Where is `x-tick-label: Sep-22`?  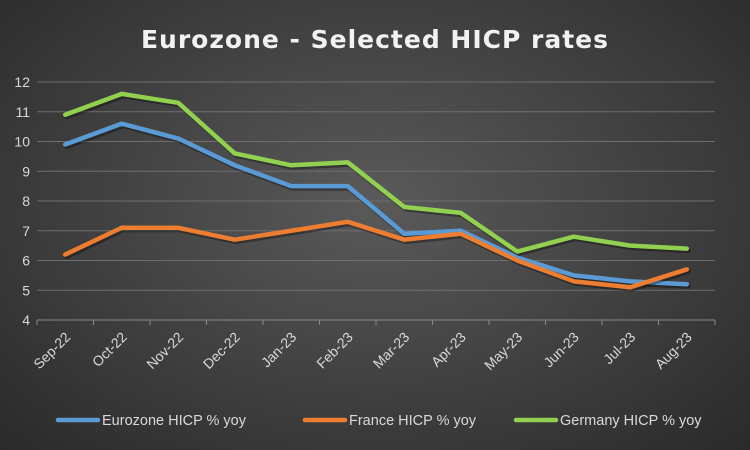
x-tick-label: Sep-22 is located at coordinates (51, 350).